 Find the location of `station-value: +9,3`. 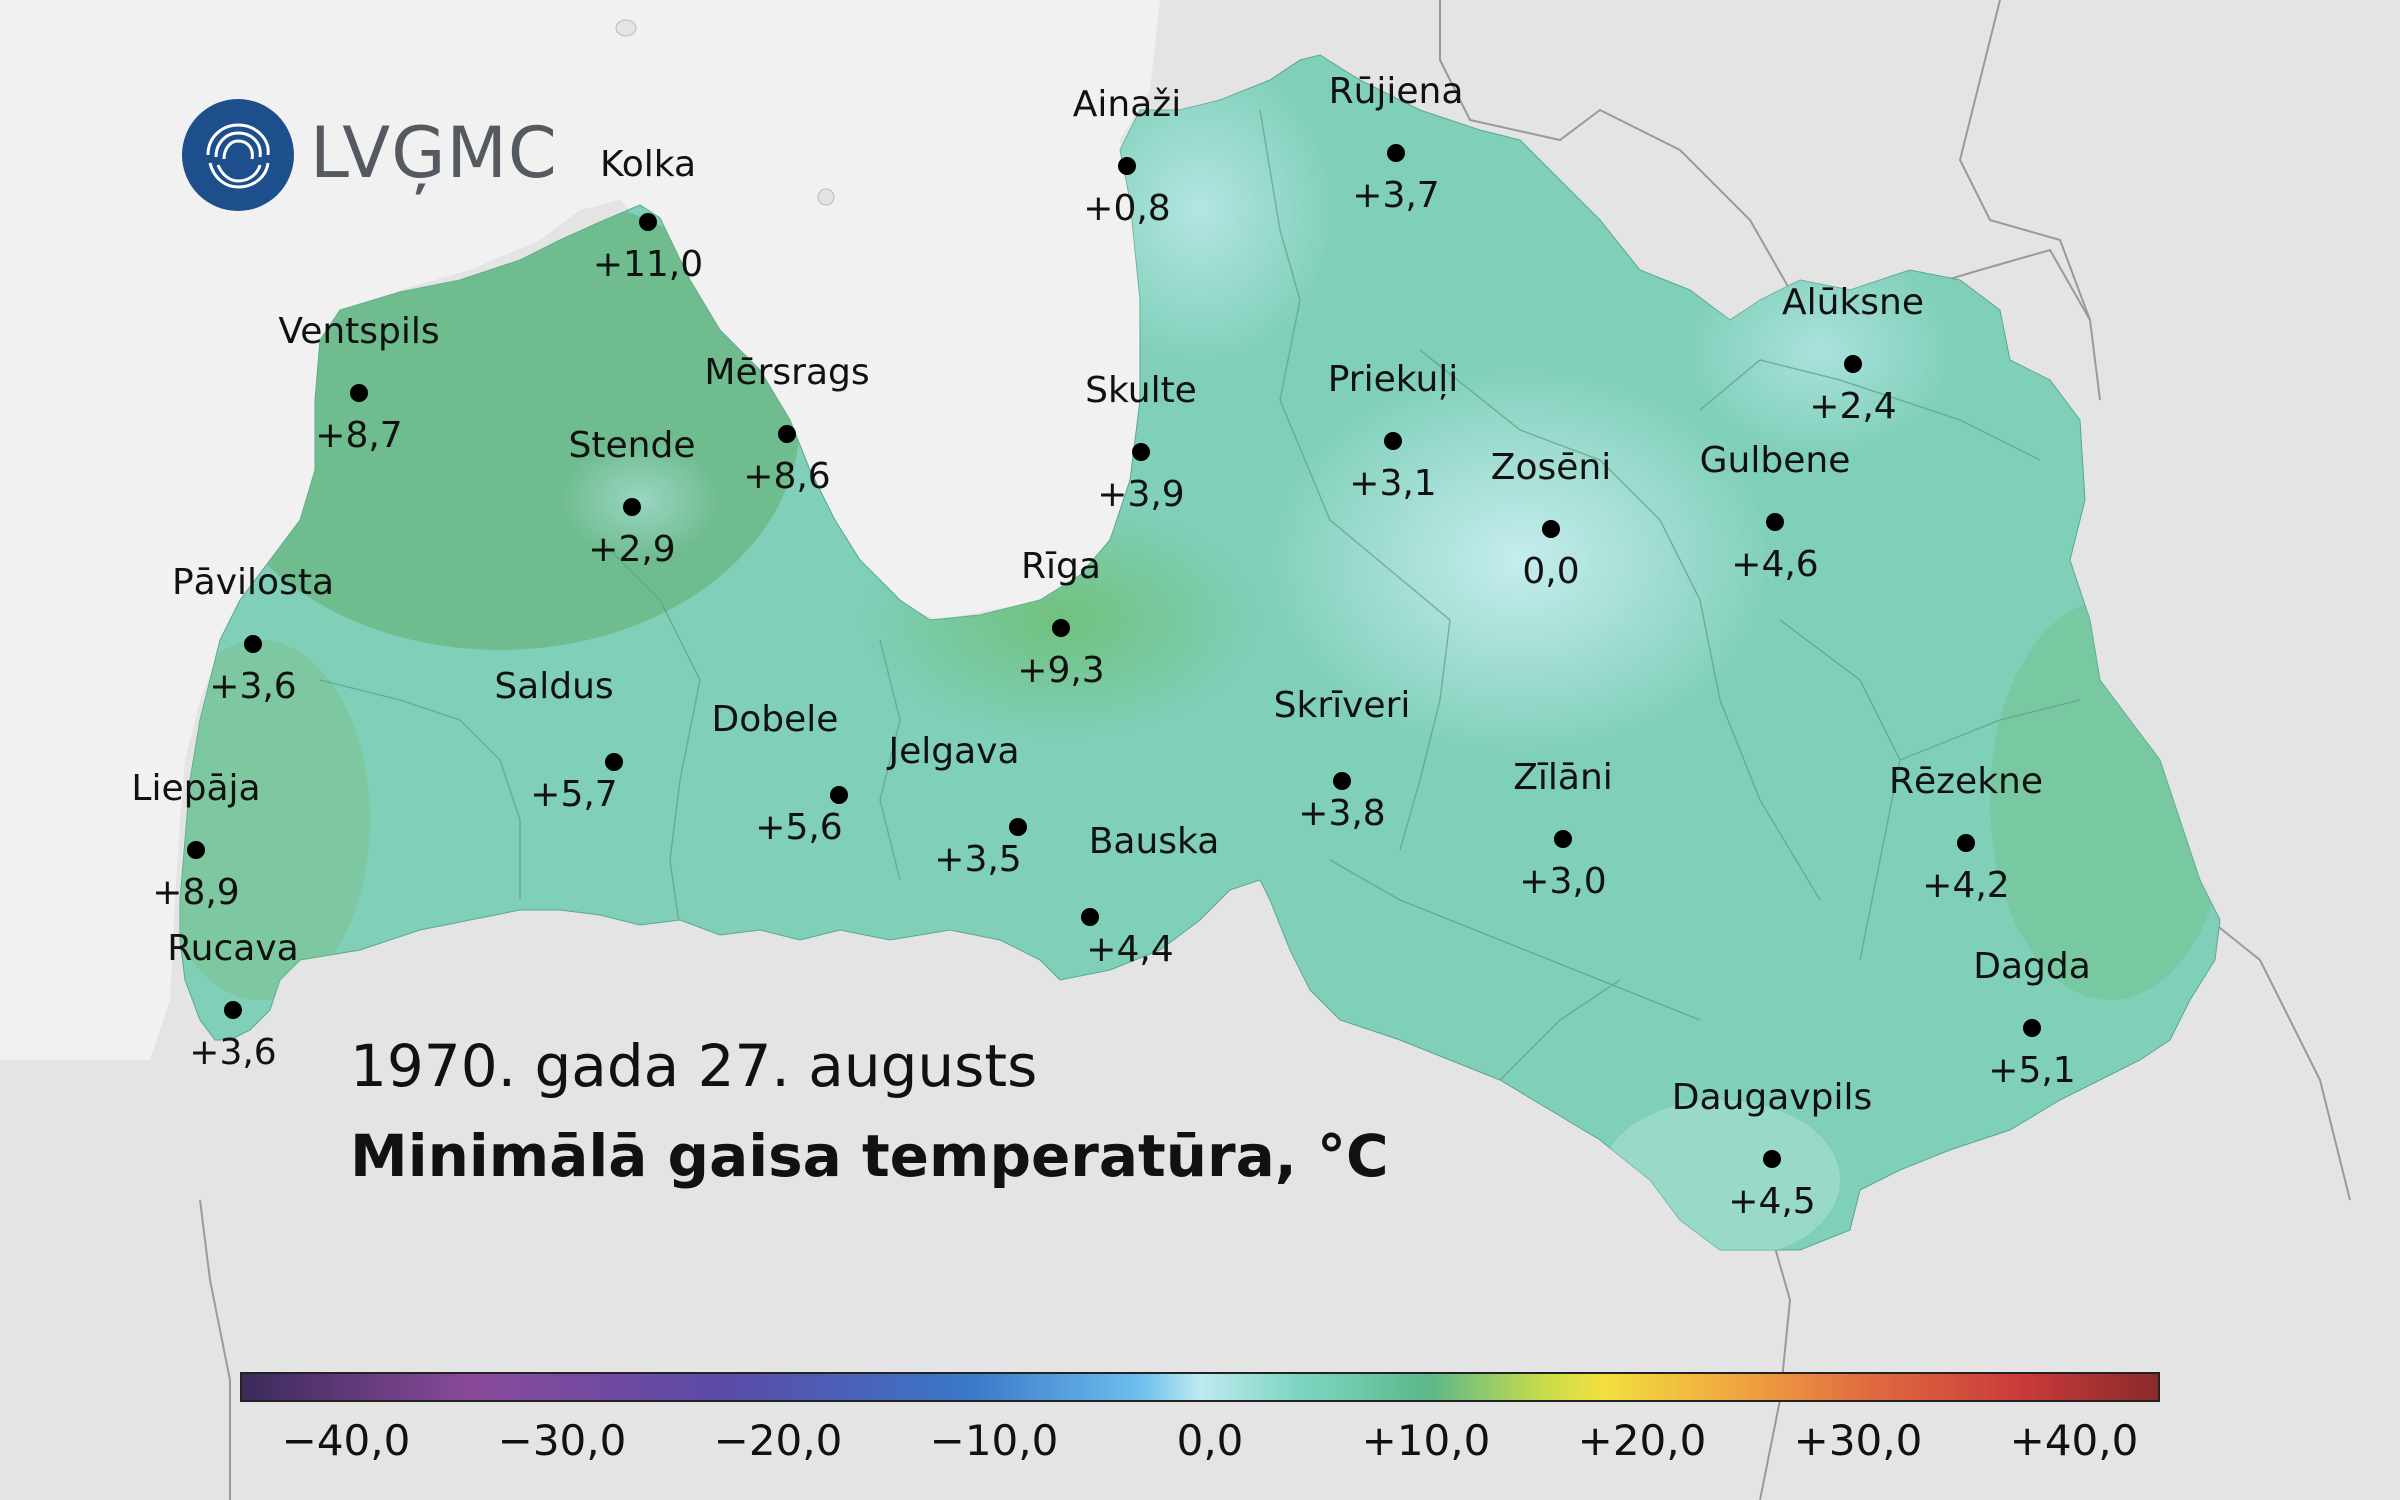

station-value: +9,3 is located at coordinates (1061, 670).